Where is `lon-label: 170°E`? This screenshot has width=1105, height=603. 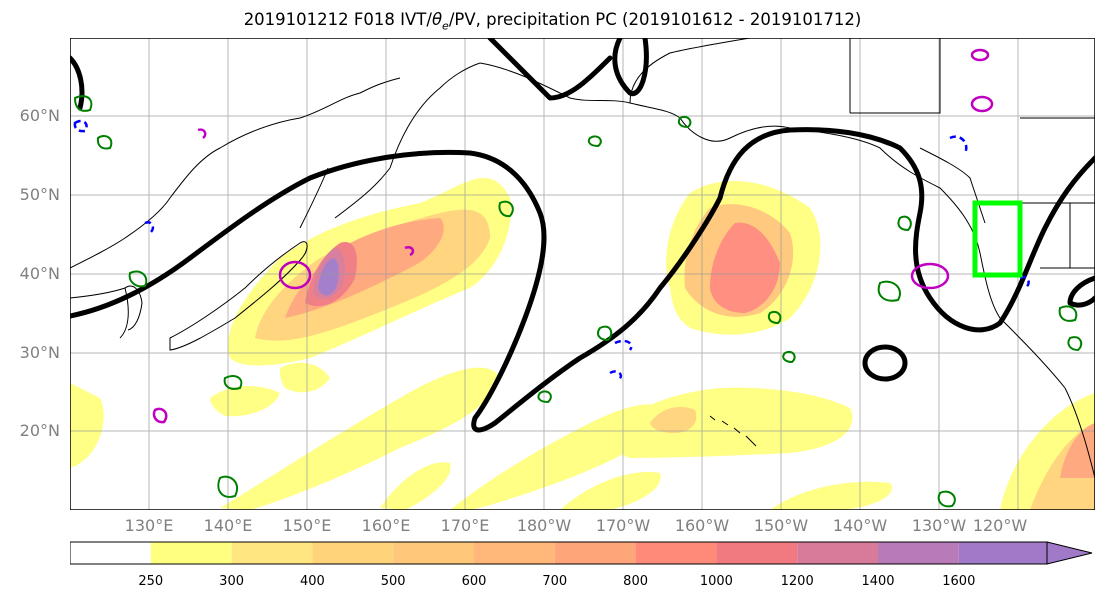
lon-label: 170°E is located at coordinates (465, 525).